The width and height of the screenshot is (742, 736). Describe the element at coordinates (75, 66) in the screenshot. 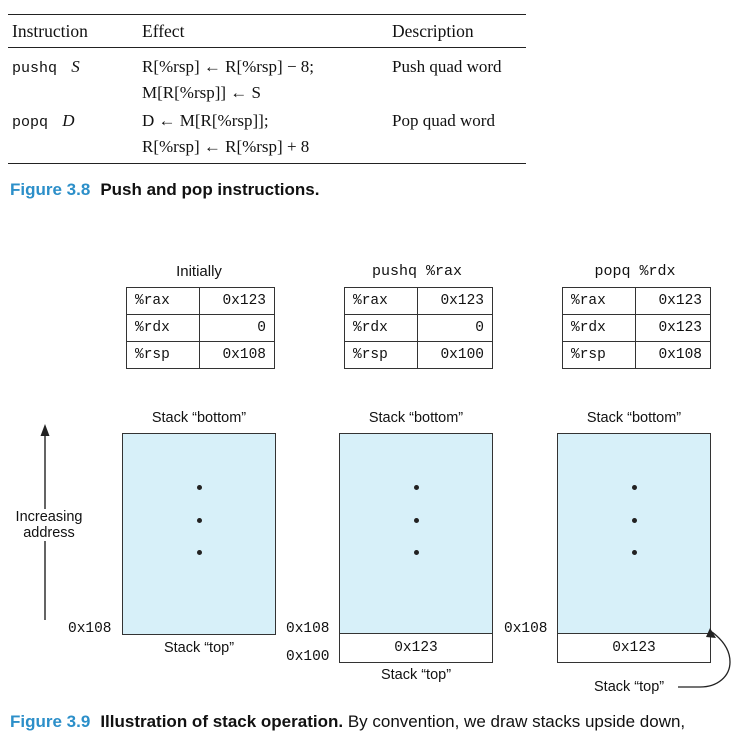

I see `instr-operand: S` at that location.